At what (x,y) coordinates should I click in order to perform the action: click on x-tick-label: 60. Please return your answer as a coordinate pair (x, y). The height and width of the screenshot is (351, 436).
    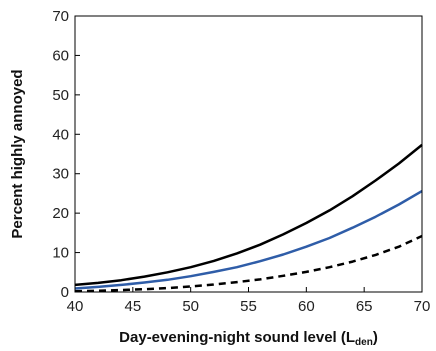
    Looking at the image, I should click on (306, 306).